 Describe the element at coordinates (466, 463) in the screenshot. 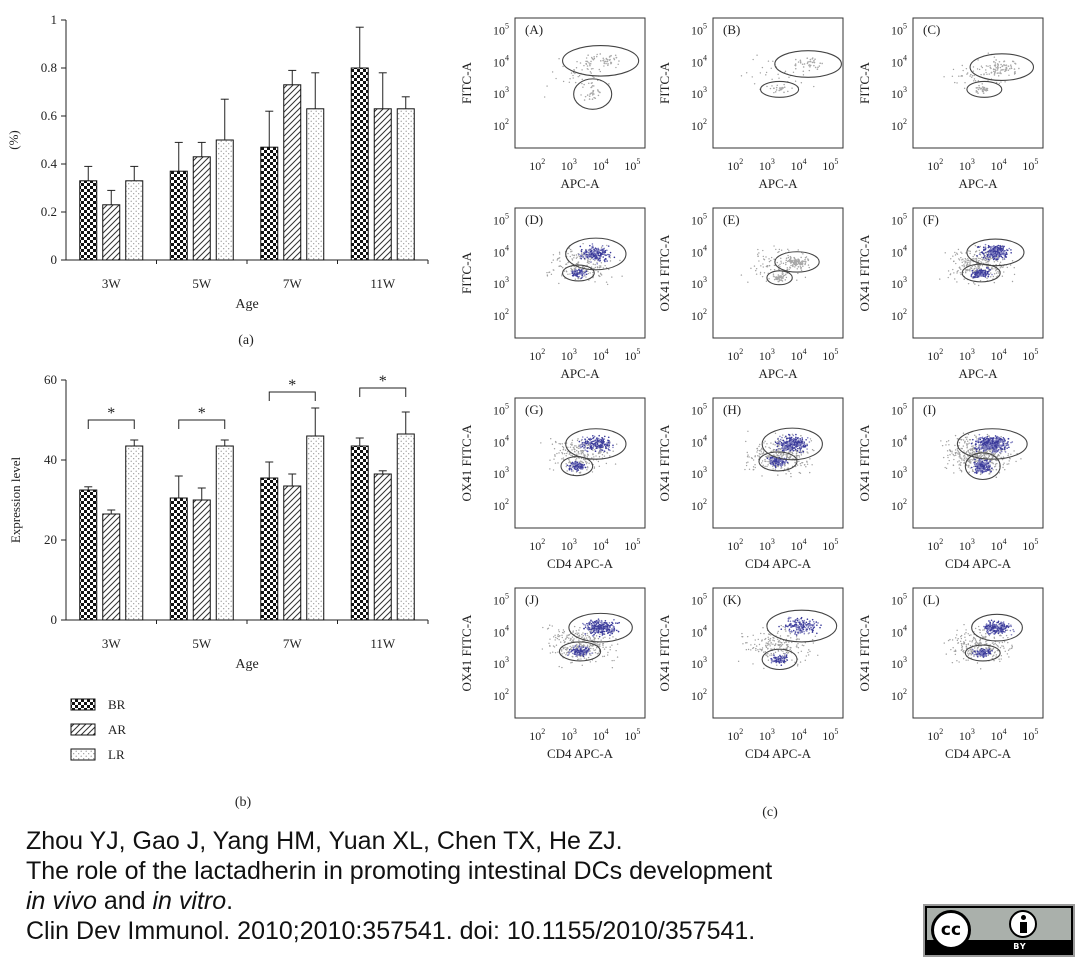

I see `y-axis-title: OX41 FITC-A` at that location.